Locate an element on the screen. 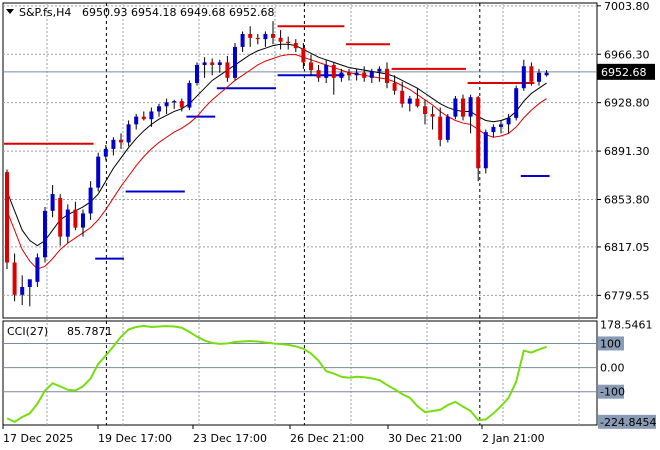 The image size is (660, 450). chart-menu-triangle-icon is located at coordinates (10, 11).